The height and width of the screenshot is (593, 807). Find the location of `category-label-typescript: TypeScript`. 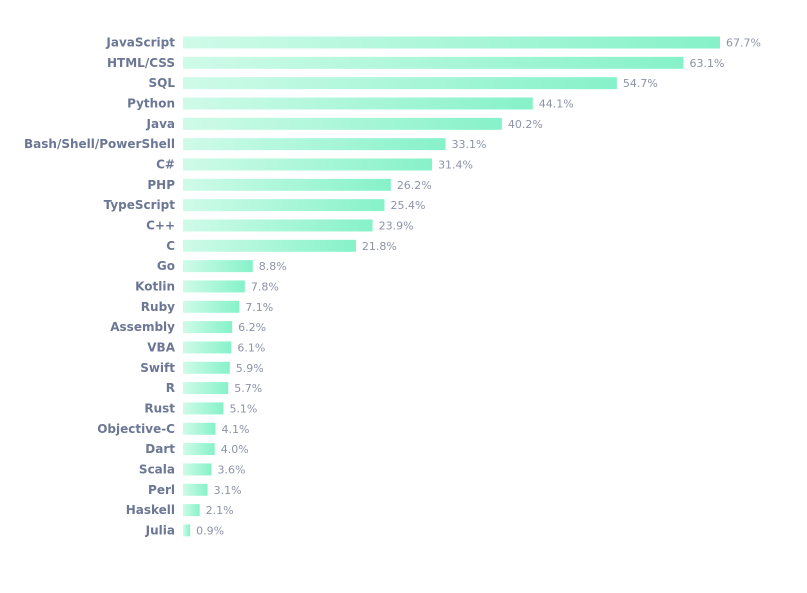

category-label-typescript: TypeScript is located at coordinates (140, 205).